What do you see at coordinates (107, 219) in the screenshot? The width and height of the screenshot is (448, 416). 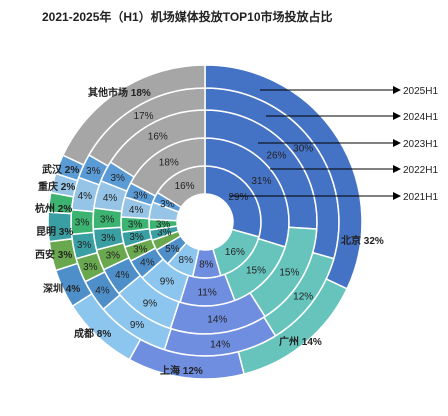 I see `slice-label-2023h1-7: 3%` at bounding box center [107, 219].